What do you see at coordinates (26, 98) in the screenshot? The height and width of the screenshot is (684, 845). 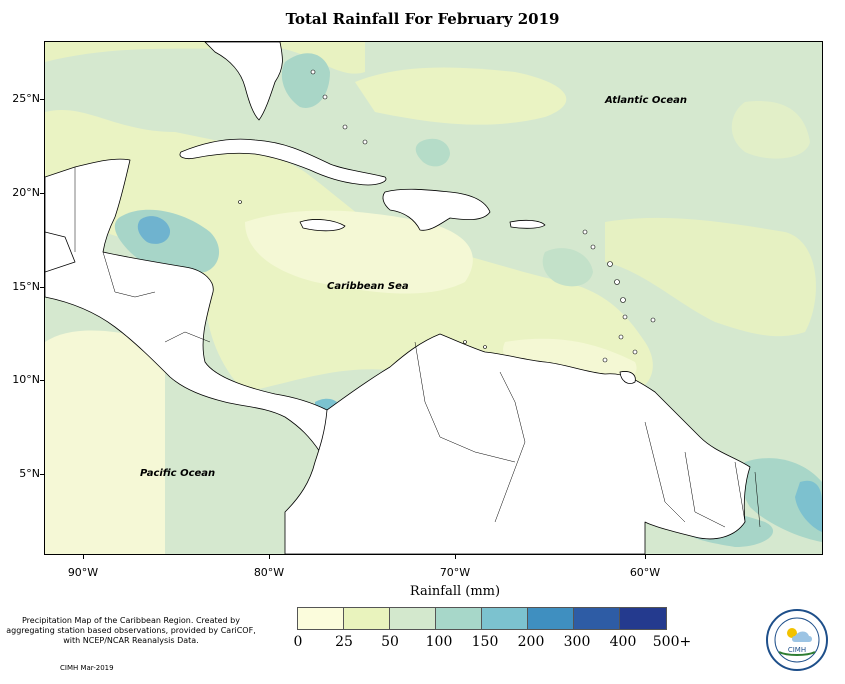 I see `lat-label: 25°N` at bounding box center [26, 98].